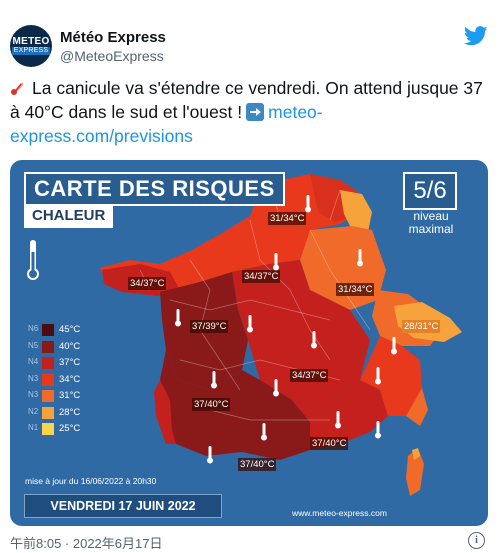  I want to click on region-riviera, so click(417, 407).